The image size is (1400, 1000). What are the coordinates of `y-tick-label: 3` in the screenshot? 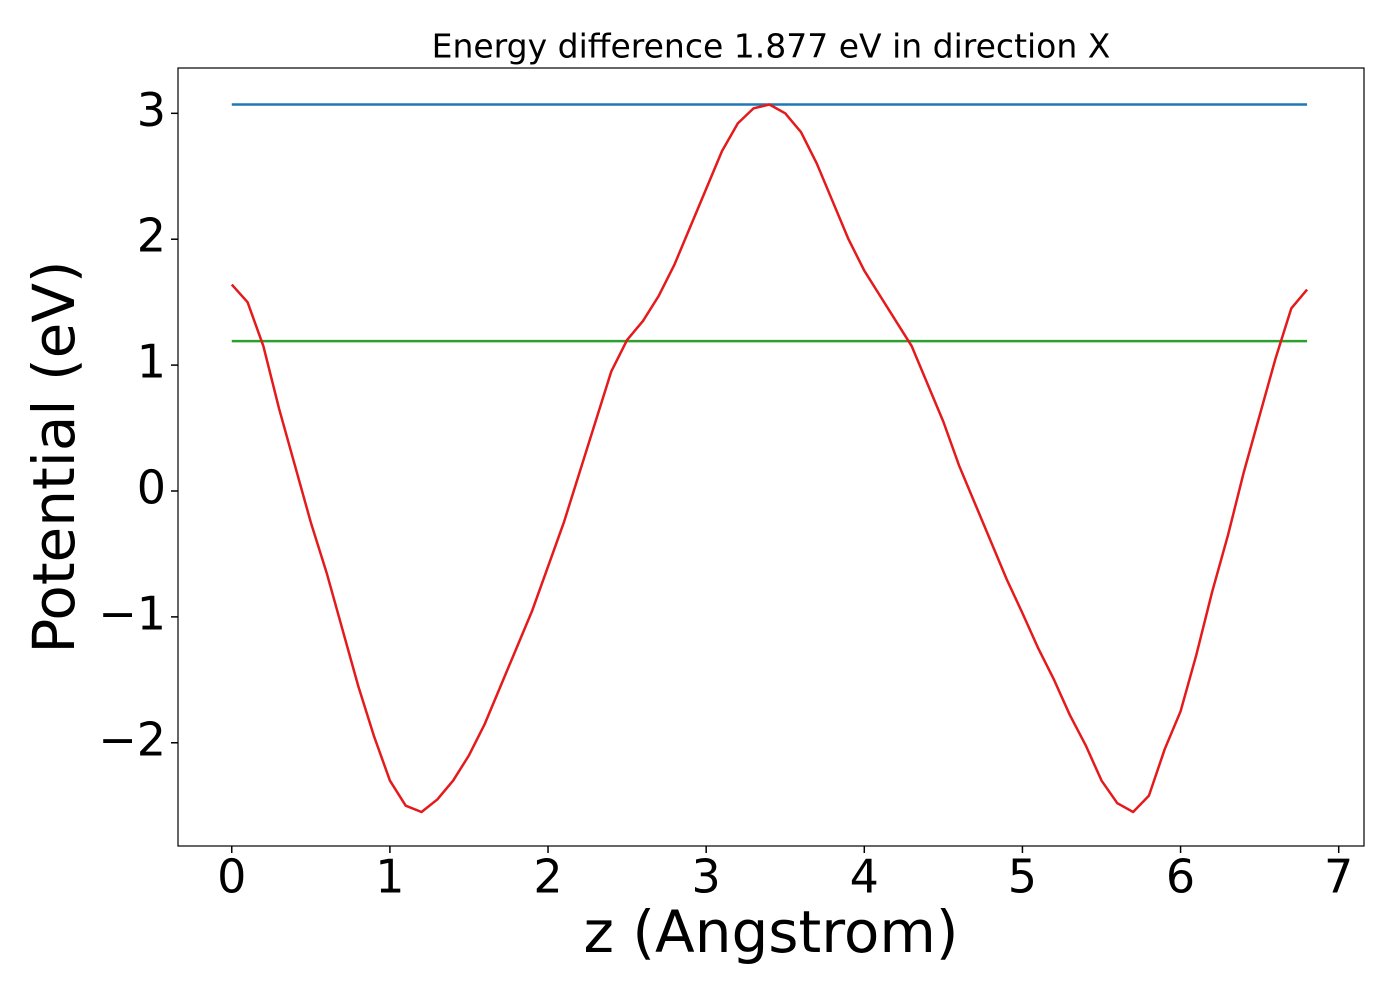 It's located at (151, 110).